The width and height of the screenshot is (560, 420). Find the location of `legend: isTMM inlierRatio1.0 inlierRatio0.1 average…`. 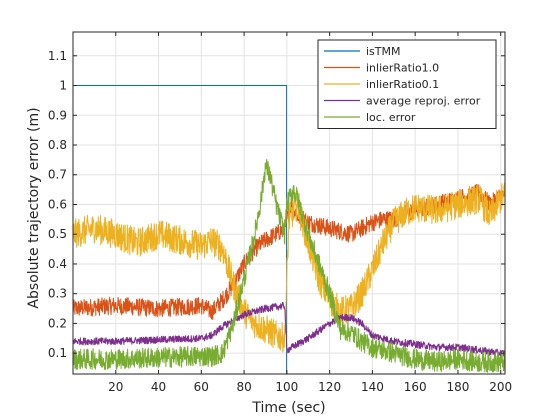

legend: isTMM inlierRatio1.0 inlierRatio0.1 average… is located at coordinates (407, 84).